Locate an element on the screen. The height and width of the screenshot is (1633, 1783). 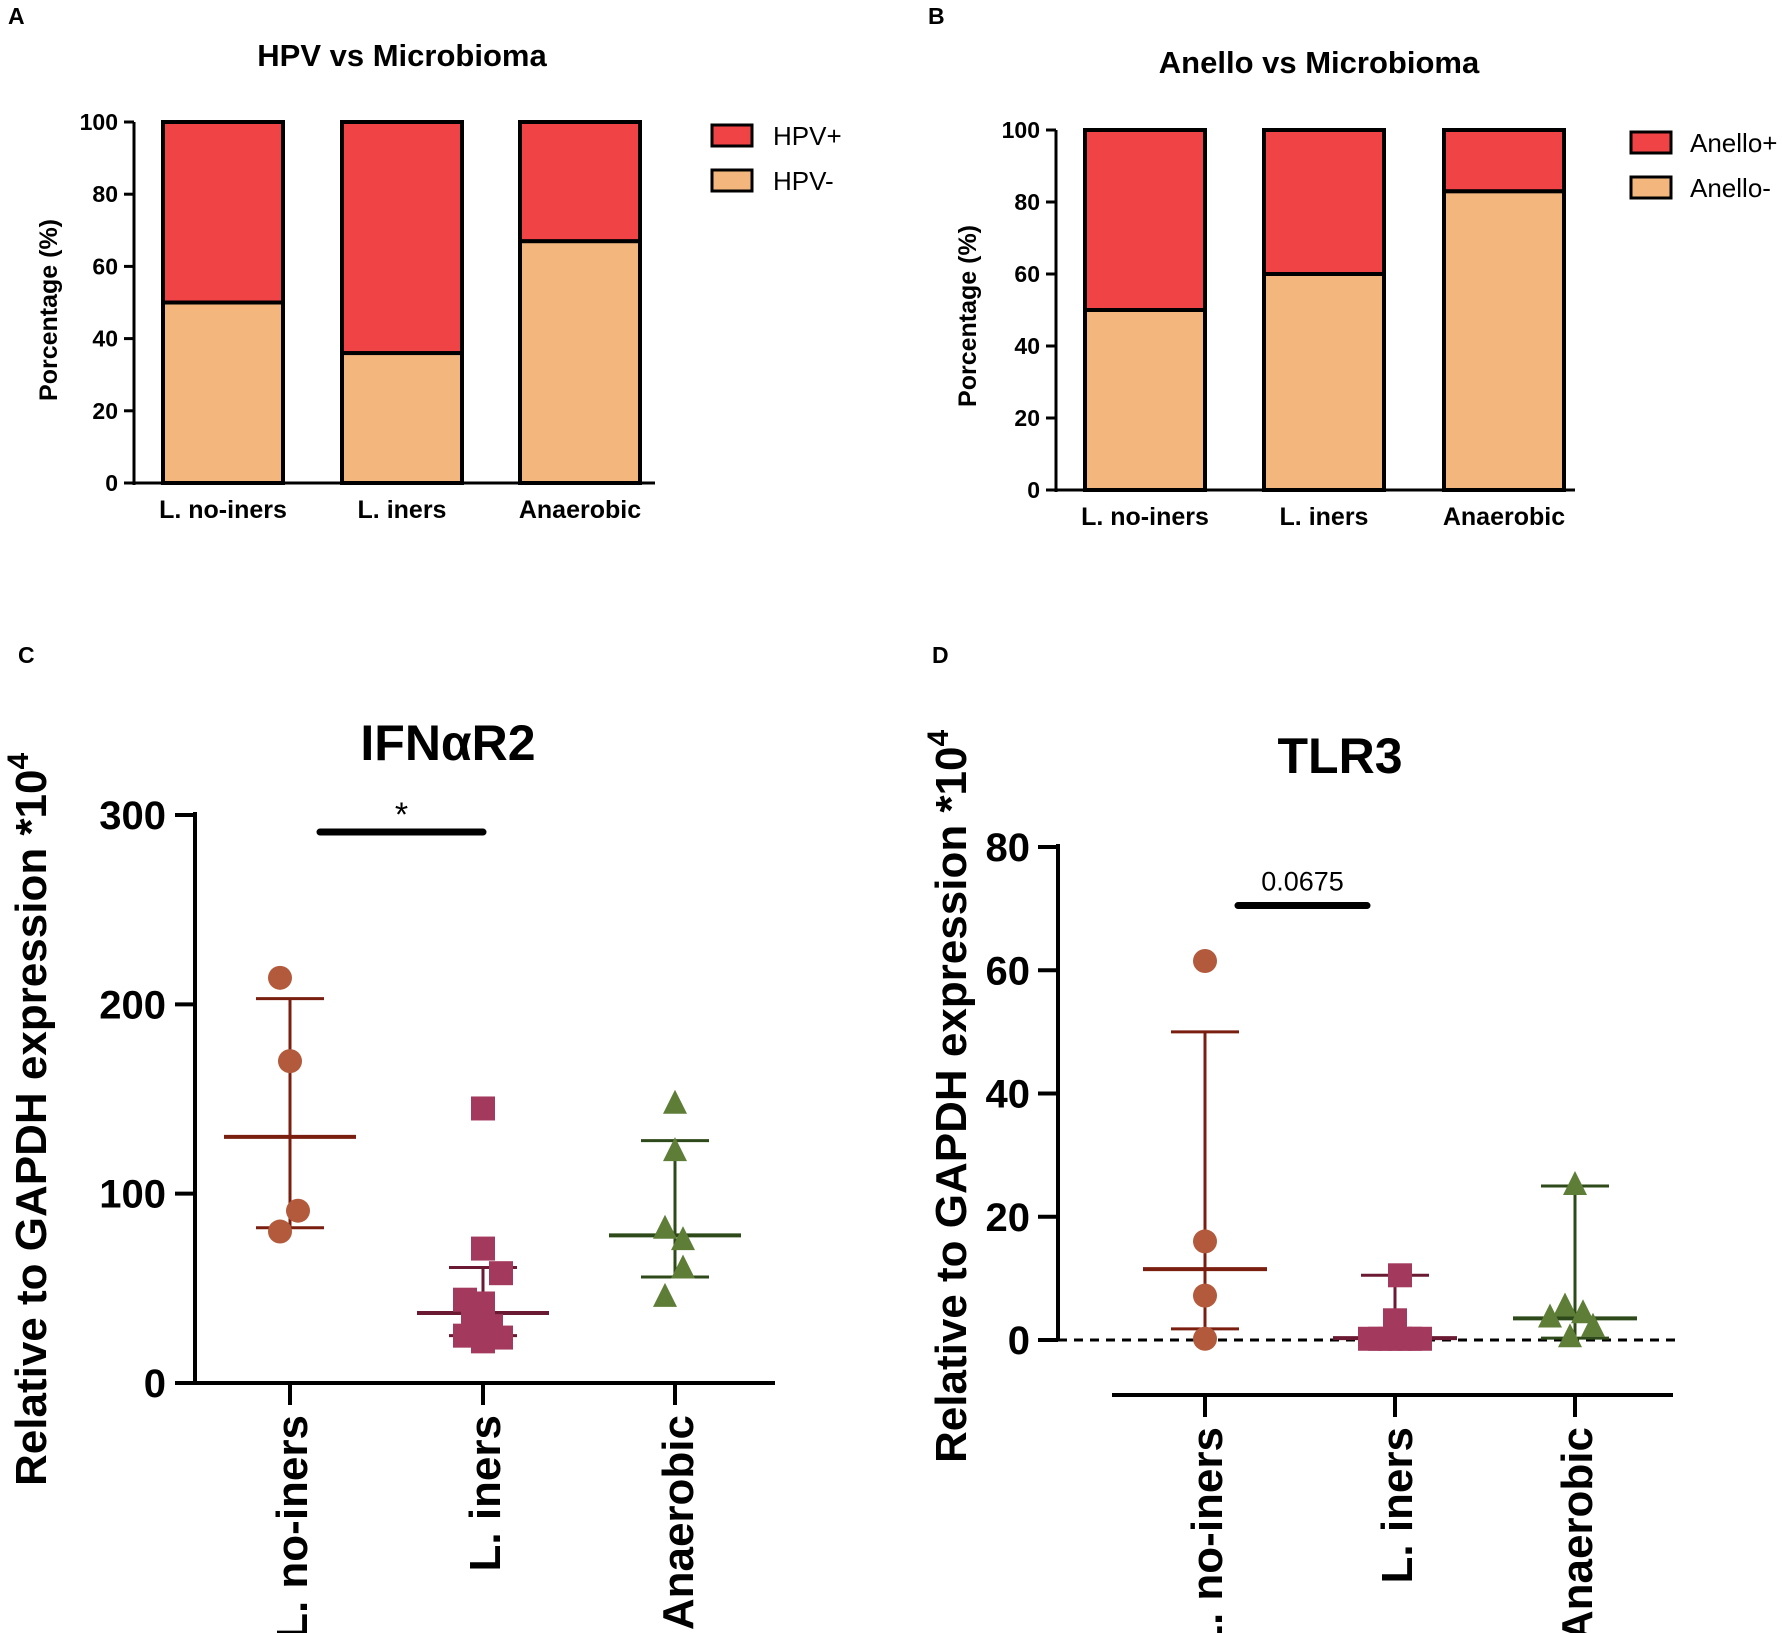
x-ticks-c is located at coordinates (482, 1394).